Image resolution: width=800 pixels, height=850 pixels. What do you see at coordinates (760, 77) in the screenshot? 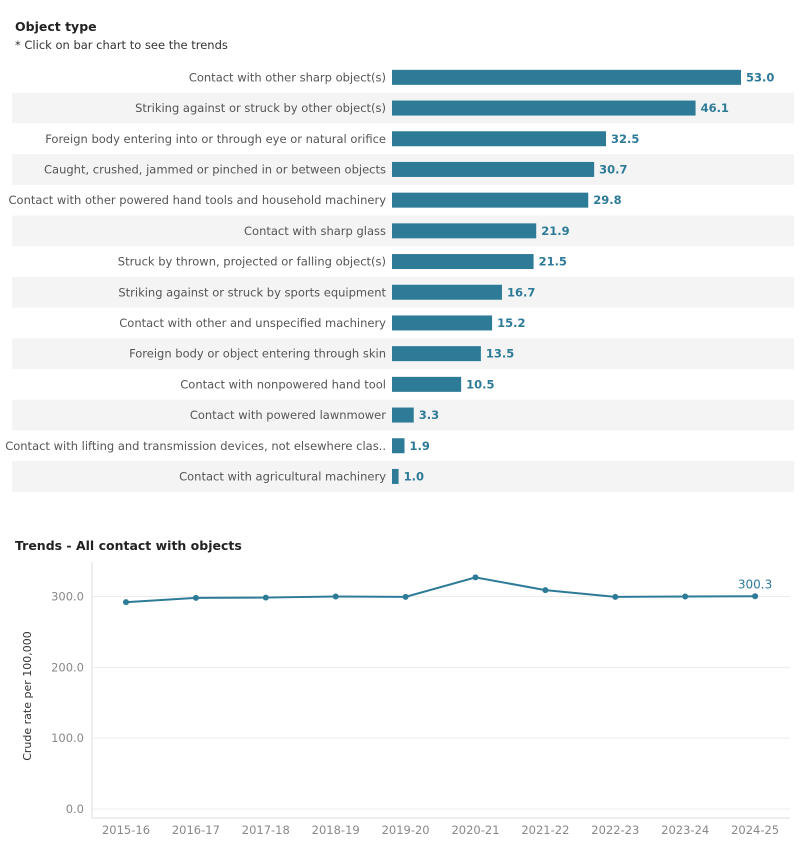
I see `bar-value-label: 53.0` at bounding box center [760, 77].